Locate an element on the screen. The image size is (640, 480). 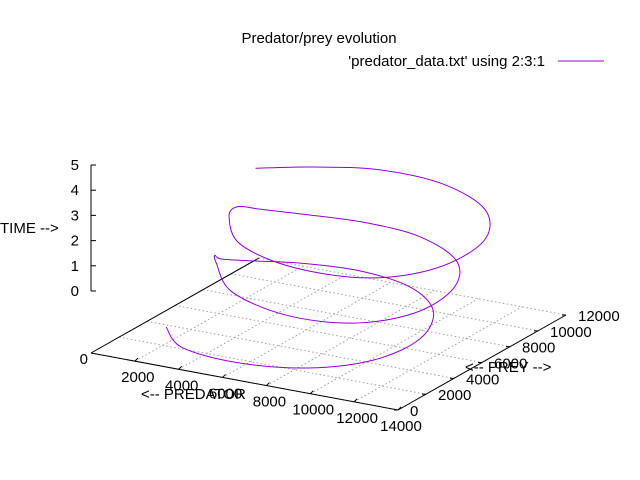
x-tick-label: 10000 is located at coordinates (313, 410).